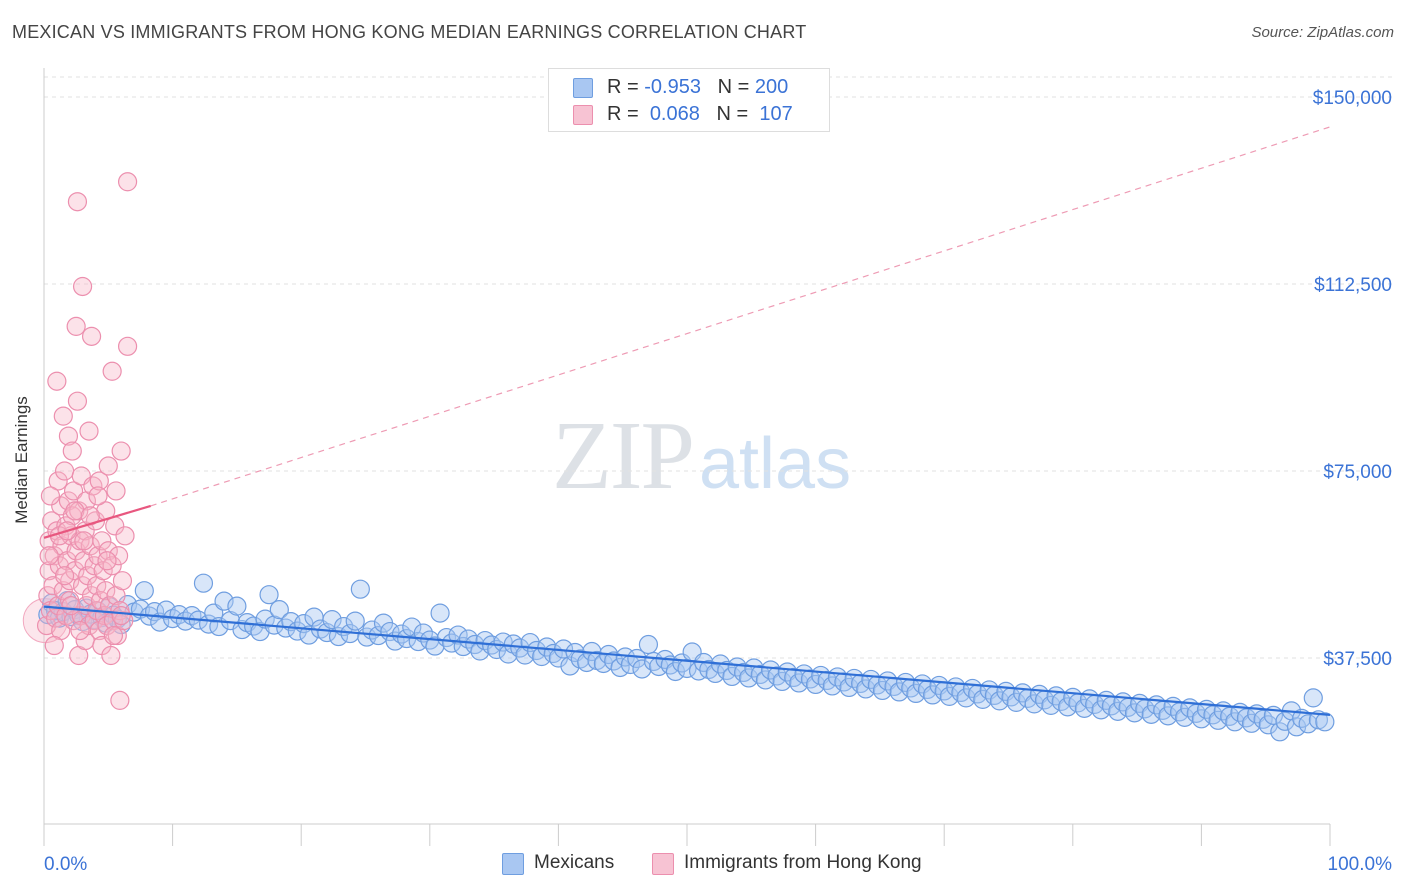 The height and width of the screenshot is (892, 1406). What do you see at coordinates (1353, 285) in the screenshot?
I see `y-tick-label-2: $112,500` at bounding box center [1353, 285].